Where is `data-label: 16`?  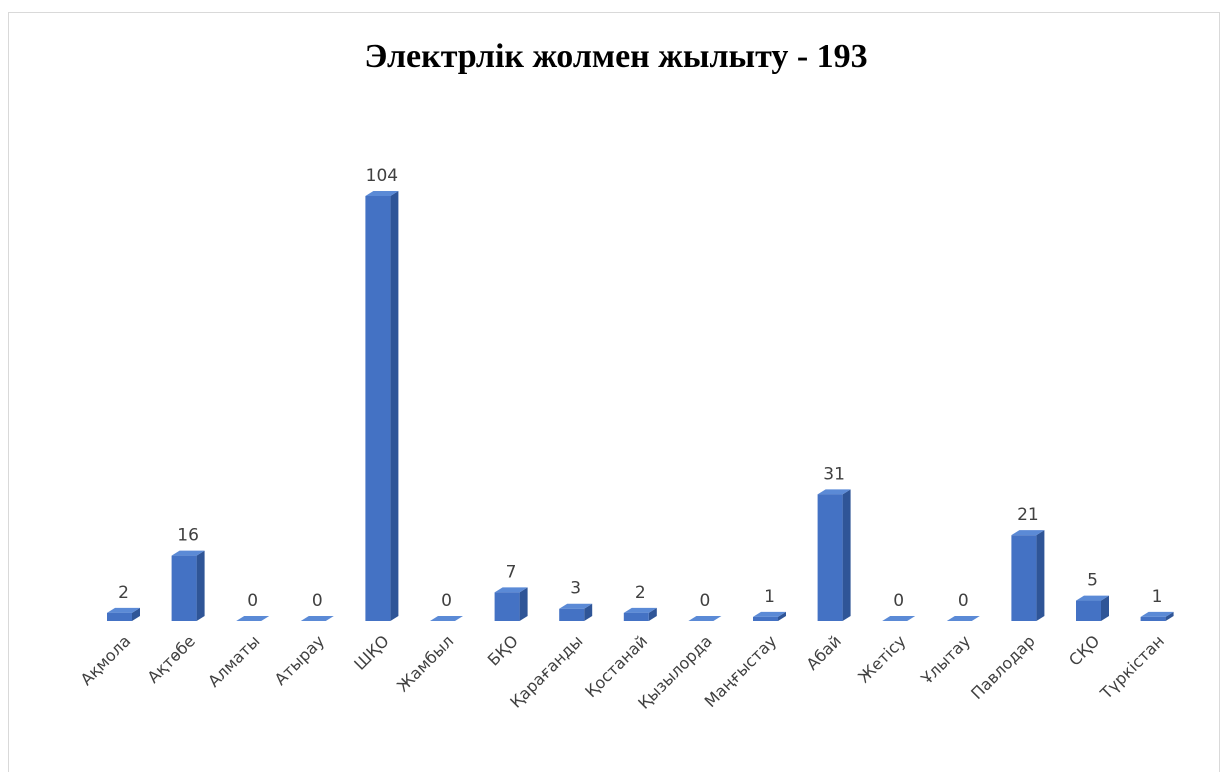
data-label: 16 is located at coordinates (188, 536).